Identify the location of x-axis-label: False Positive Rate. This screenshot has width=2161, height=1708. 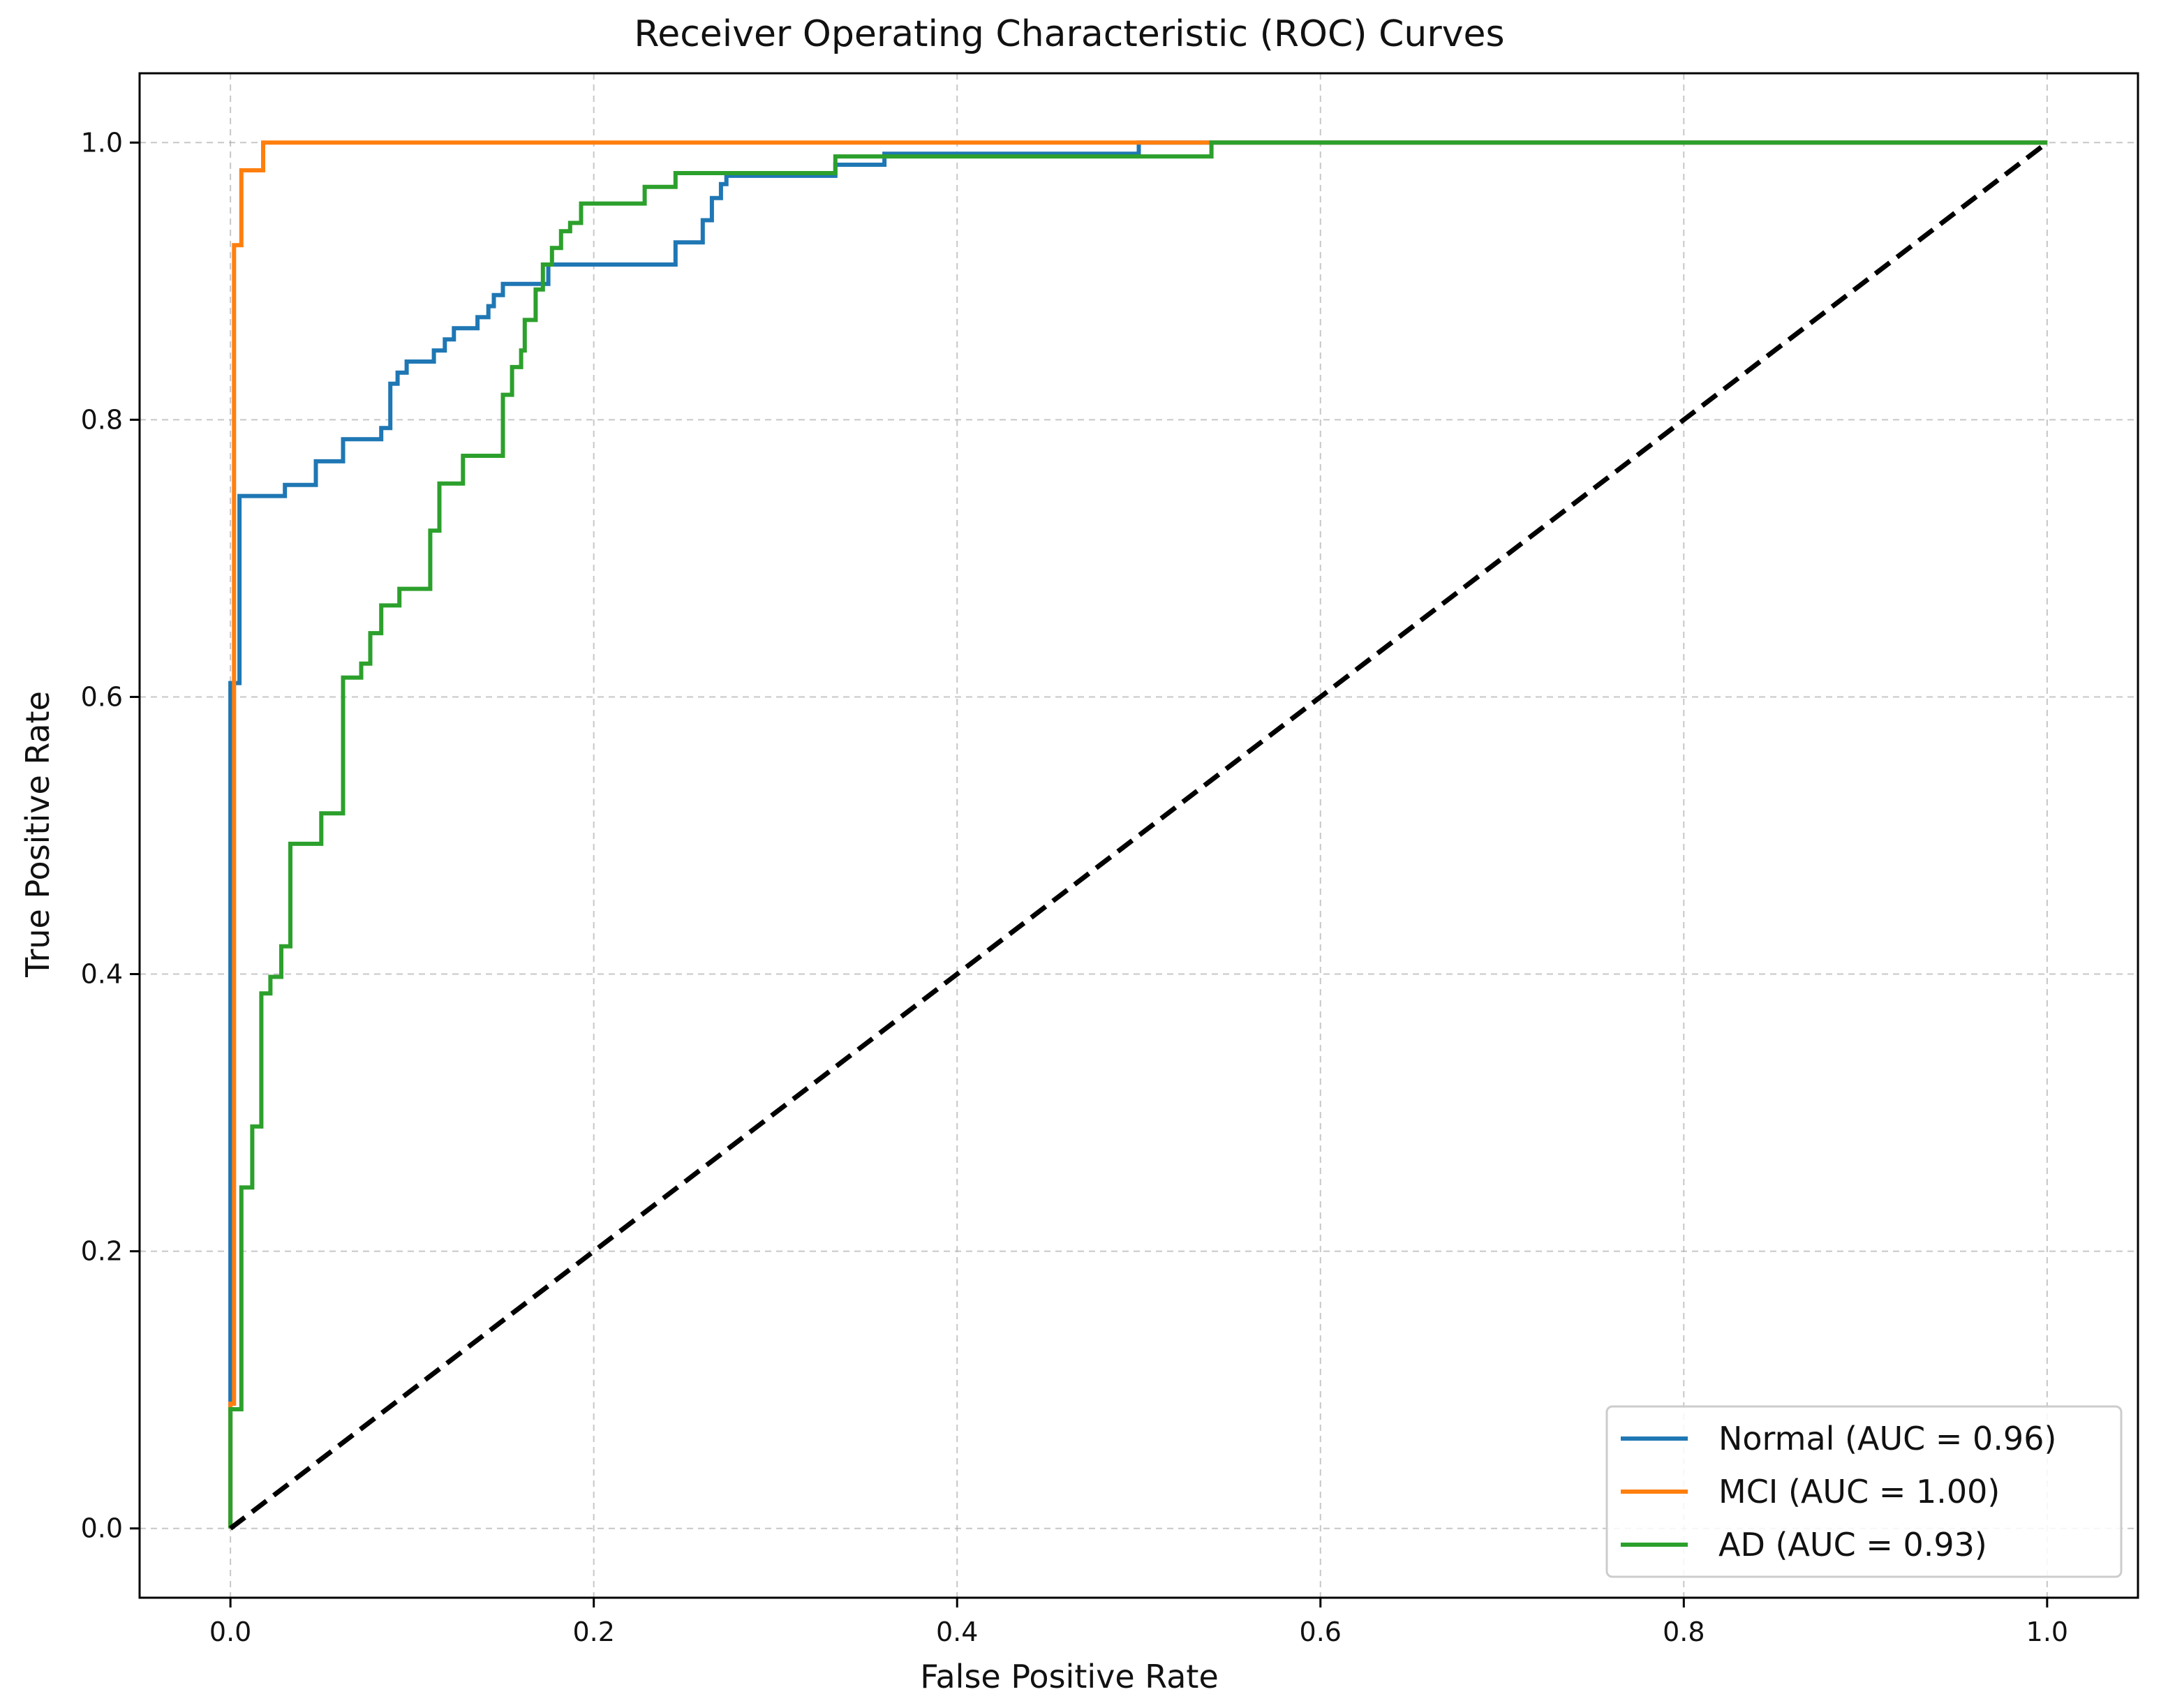
(1069, 1676).